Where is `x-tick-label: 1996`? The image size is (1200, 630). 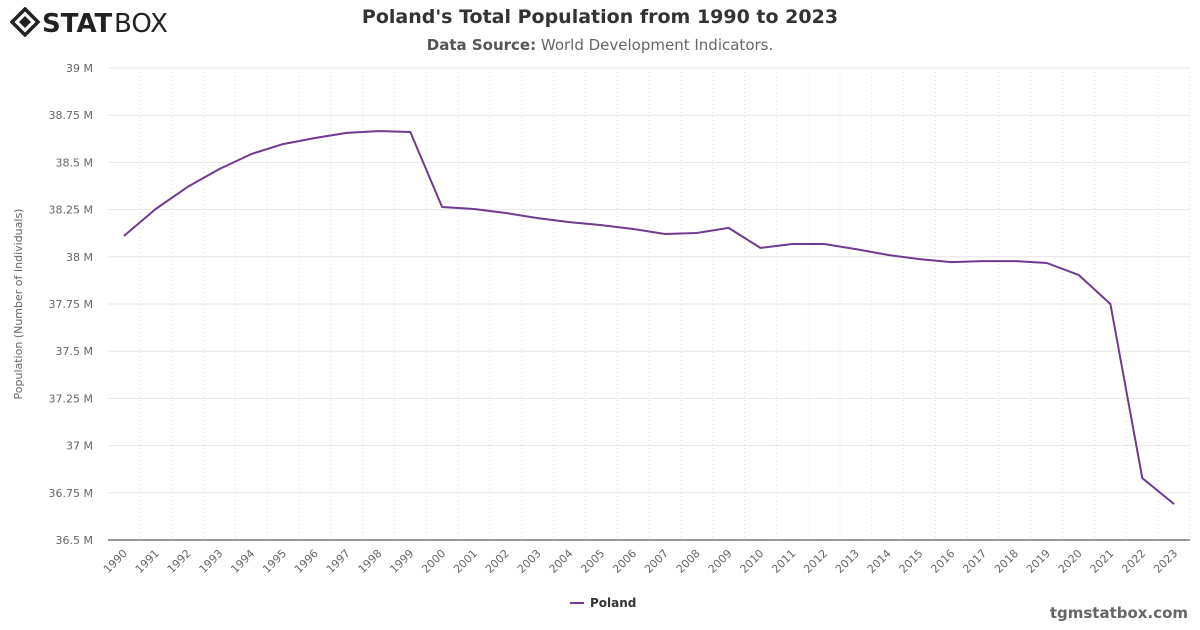 x-tick-label: 1996 is located at coordinates (306, 561).